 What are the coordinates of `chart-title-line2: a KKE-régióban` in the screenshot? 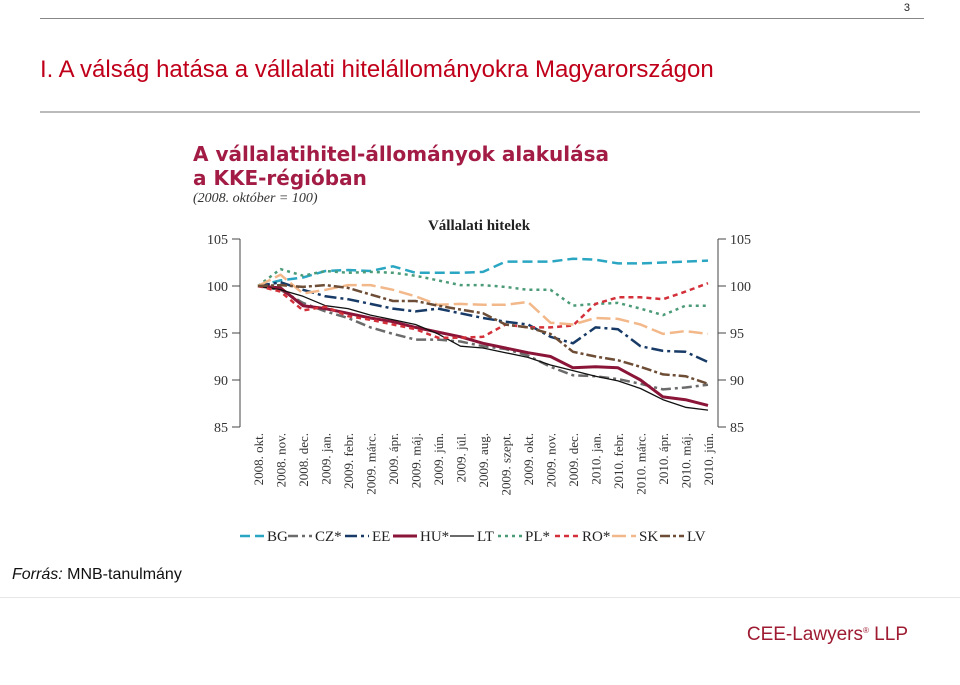 It's located at (280, 178).